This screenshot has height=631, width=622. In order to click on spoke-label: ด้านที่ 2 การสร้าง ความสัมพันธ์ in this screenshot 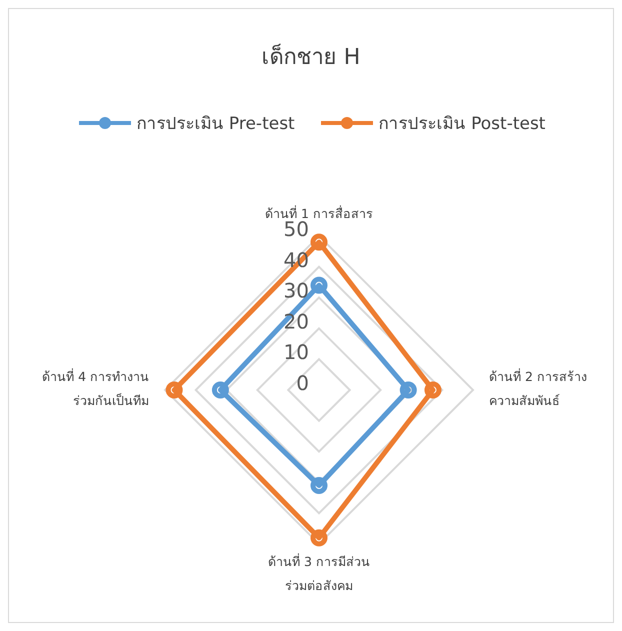, I will do `click(538, 388)`.